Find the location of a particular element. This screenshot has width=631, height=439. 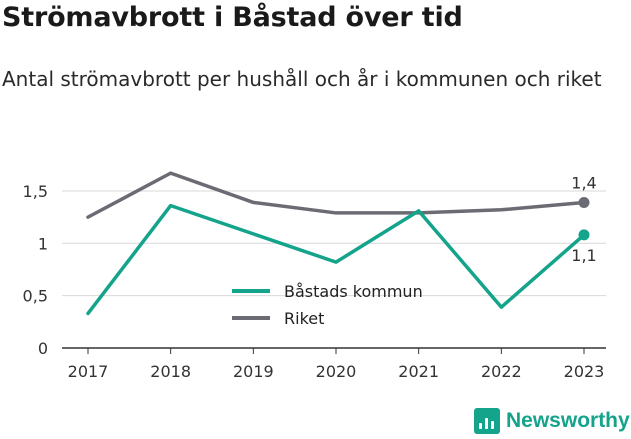

chart-title: Strömavbrott i Båstad över tid is located at coordinates (232, 17).